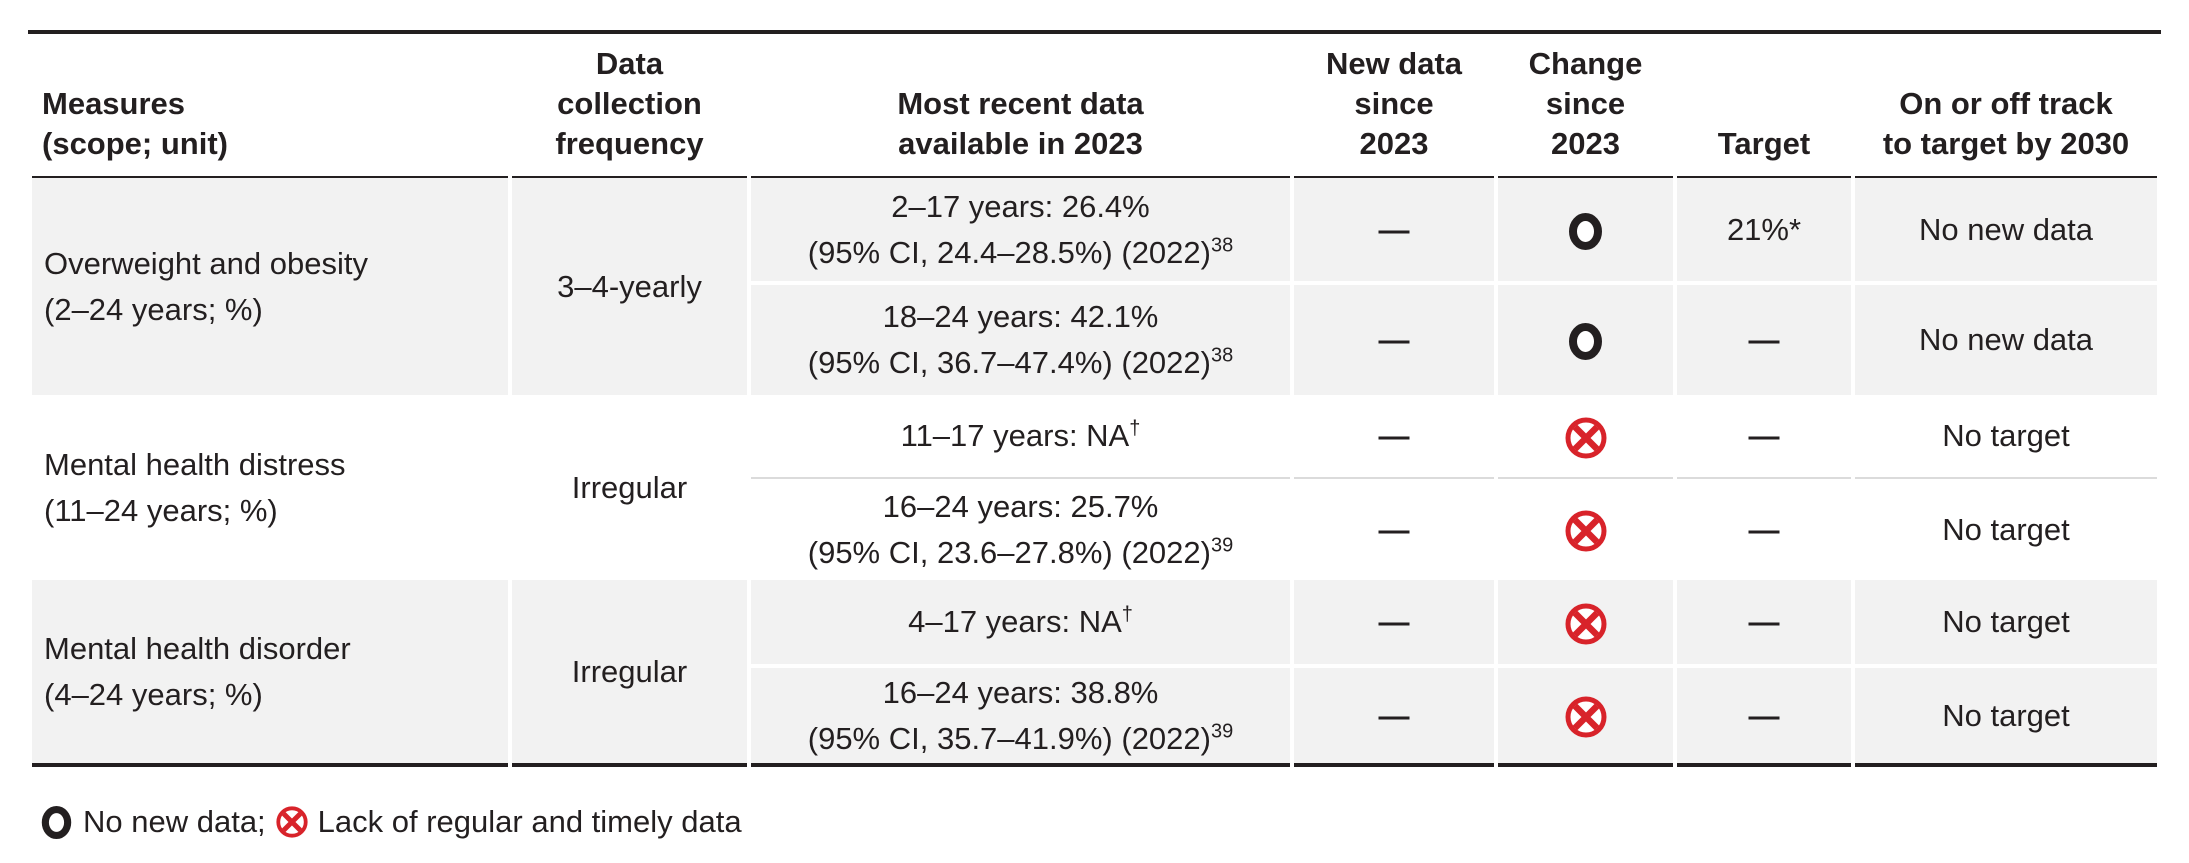  Describe the element at coordinates (1020, 362) in the screenshot. I see `recent-data-line2: (95% CI, 36.7–47.4%) (2022)38` at that location.